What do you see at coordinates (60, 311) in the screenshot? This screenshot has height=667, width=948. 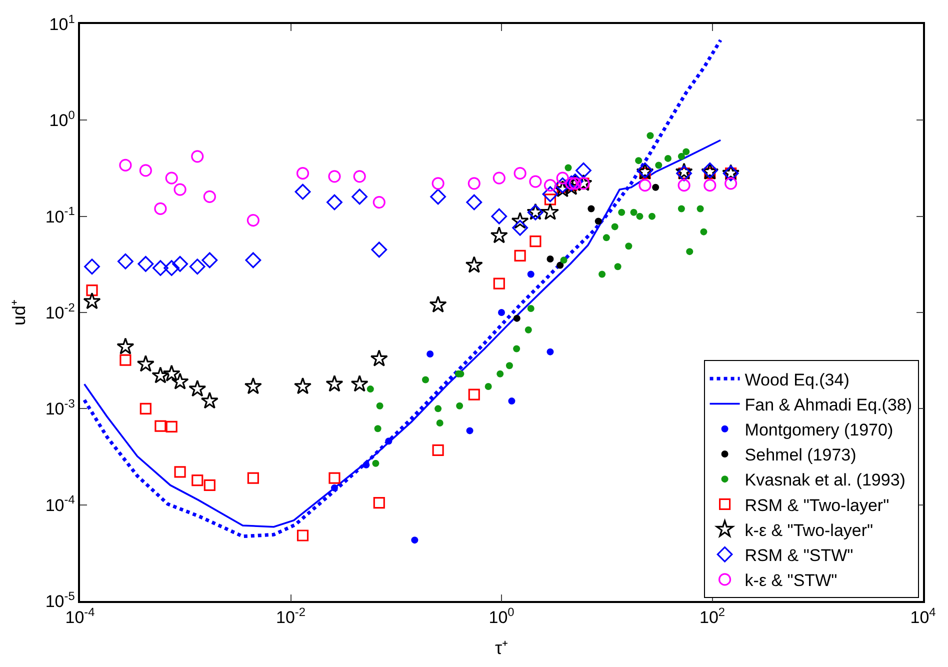 I see `y-tick-label: 10$^{-2}$` at bounding box center [60, 311].